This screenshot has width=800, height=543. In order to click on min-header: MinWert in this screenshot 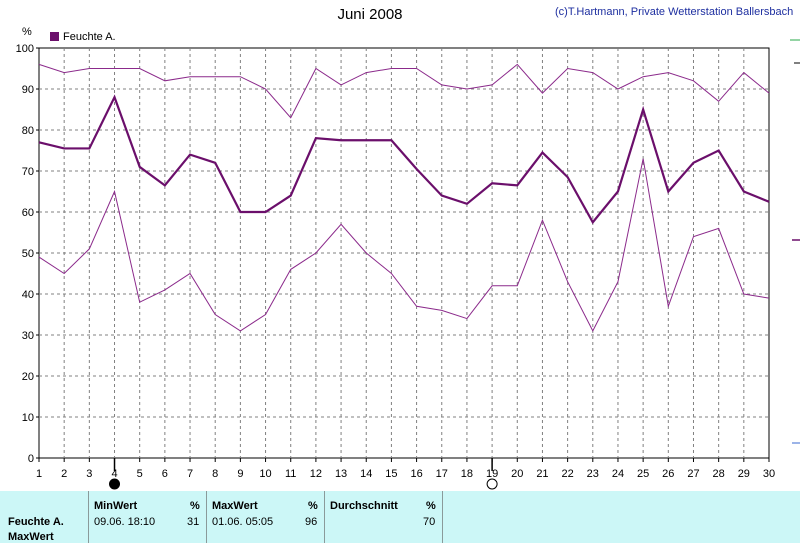, I will do `click(116, 506)`.